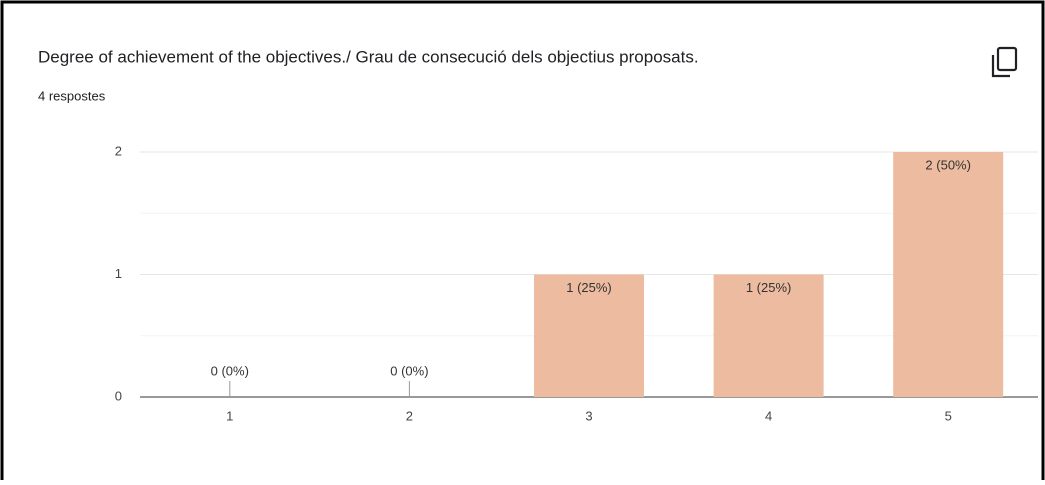 The width and height of the screenshot is (1045, 485). Describe the element at coordinates (72, 95) in the screenshot. I see `chart-subtitle: 4 respostes` at that location.